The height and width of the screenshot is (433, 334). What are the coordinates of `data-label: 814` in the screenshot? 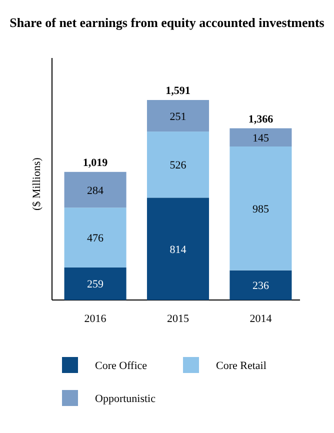 It's located at (178, 250).